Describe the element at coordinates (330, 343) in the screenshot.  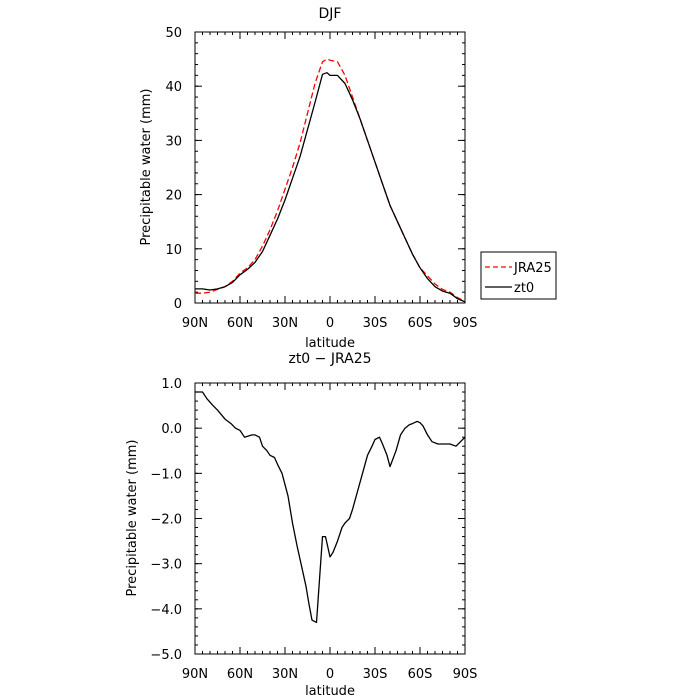
I see `djf-x-axis-label: latitude` at that location.